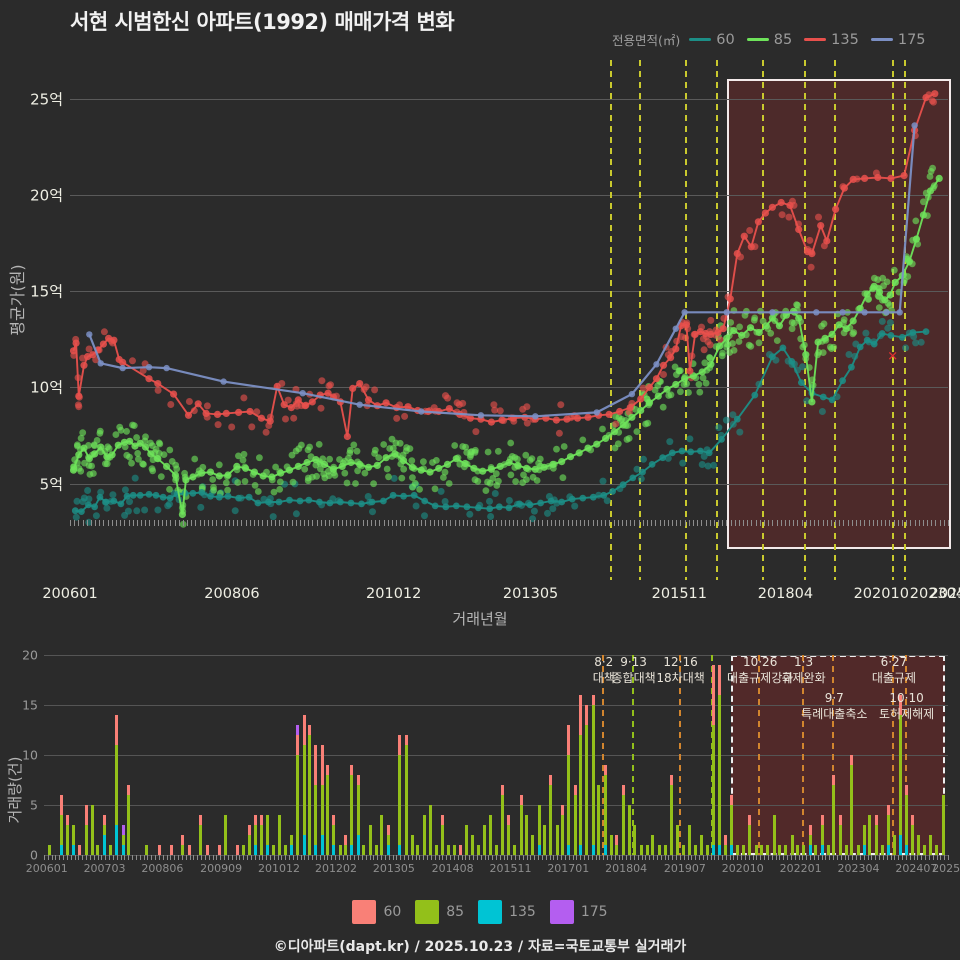 The height and width of the screenshot is (960, 960). Describe the element at coordinates (439, 912) in the screenshot. I see `volume-legend-item-85: 85` at that location.